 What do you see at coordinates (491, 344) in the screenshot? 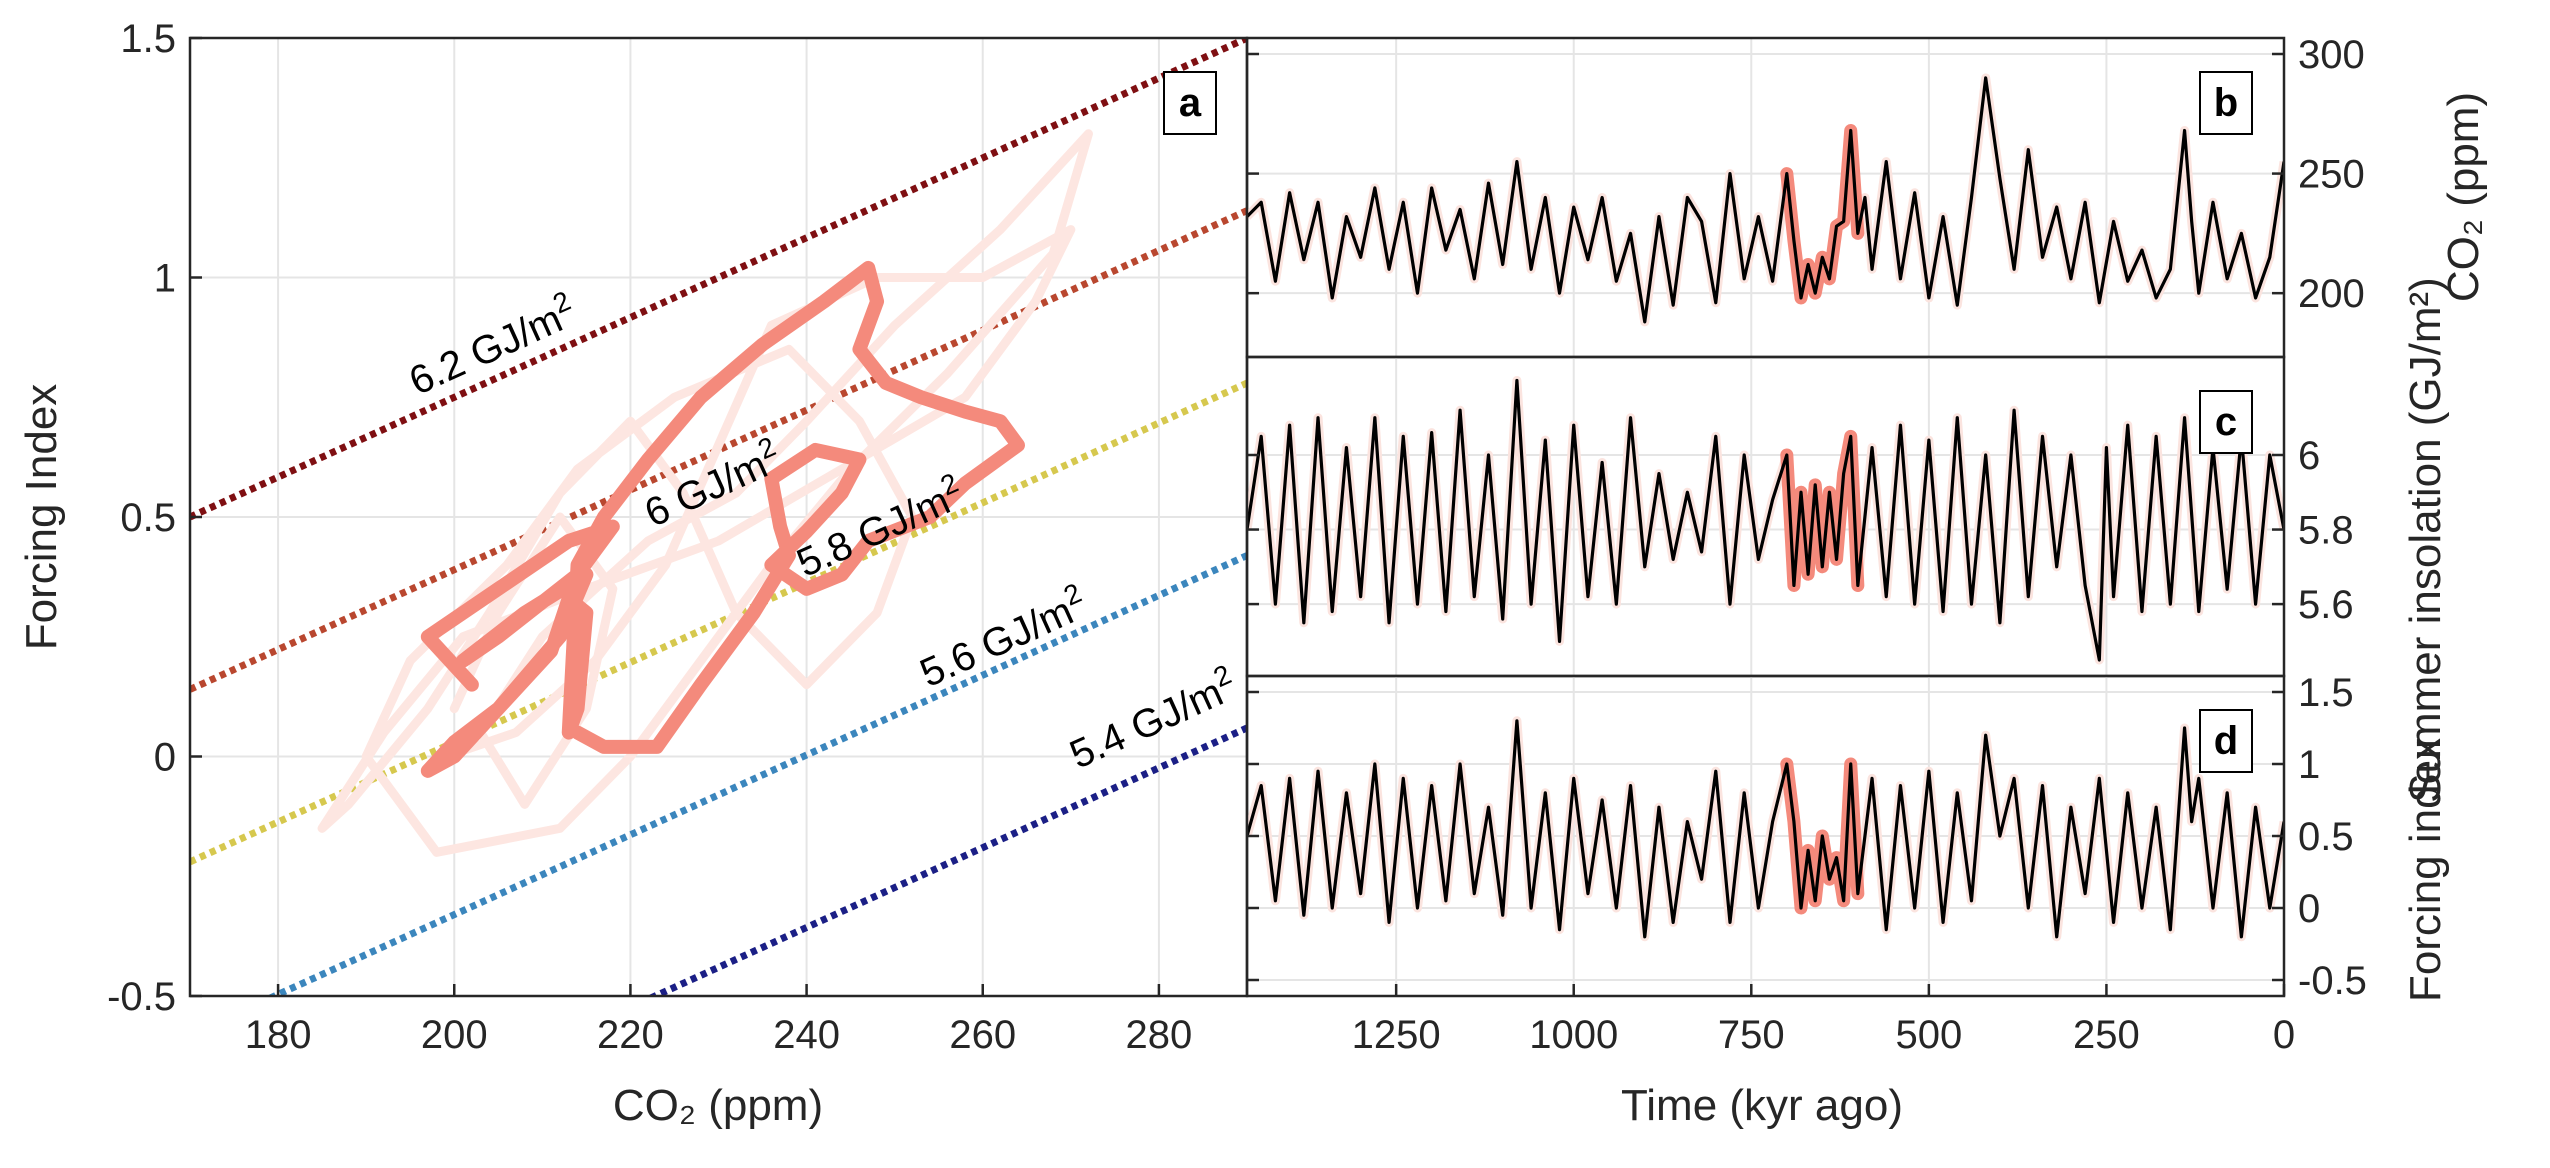
I see `isoline-label: 6.2 GJ/m2` at bounding box center [491, 344].